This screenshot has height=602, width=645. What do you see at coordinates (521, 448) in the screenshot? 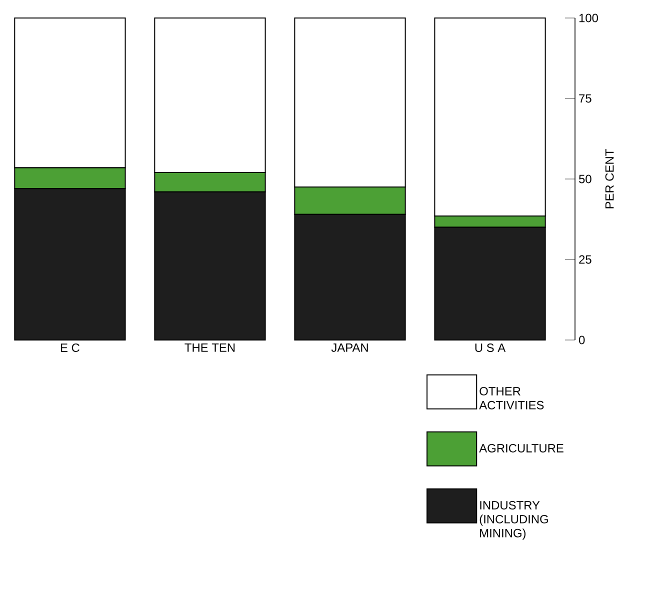
I see `text: AGRICULTURE` at bounding box center [521, 448].